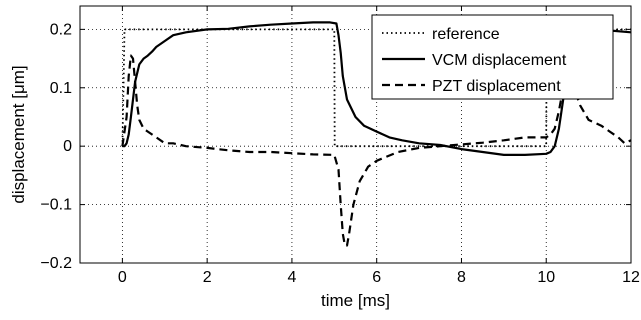 This screenshot has height=320, width=641. What do you see at coordinates (546, 277) in the screenshot?
I see `x-tick-label: 10` at bounding box center [546, 277].